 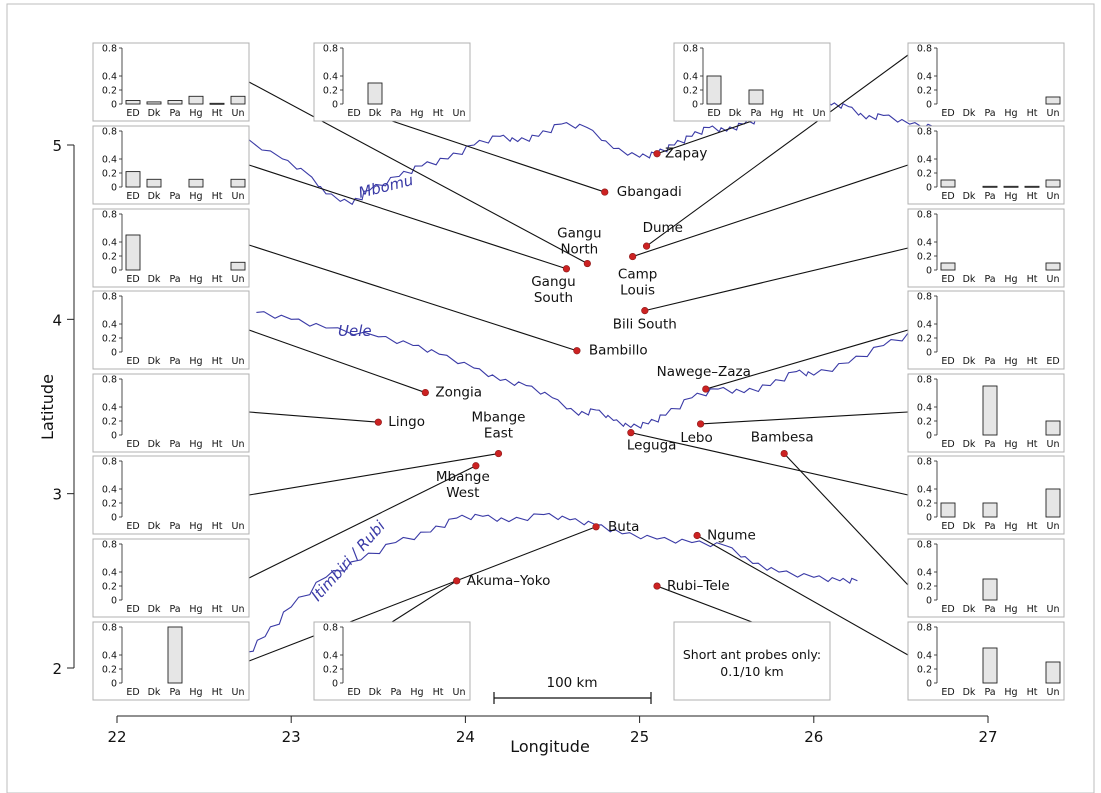 I want to click on note-text: 0.1/10 km, so click(x=751, y=671).